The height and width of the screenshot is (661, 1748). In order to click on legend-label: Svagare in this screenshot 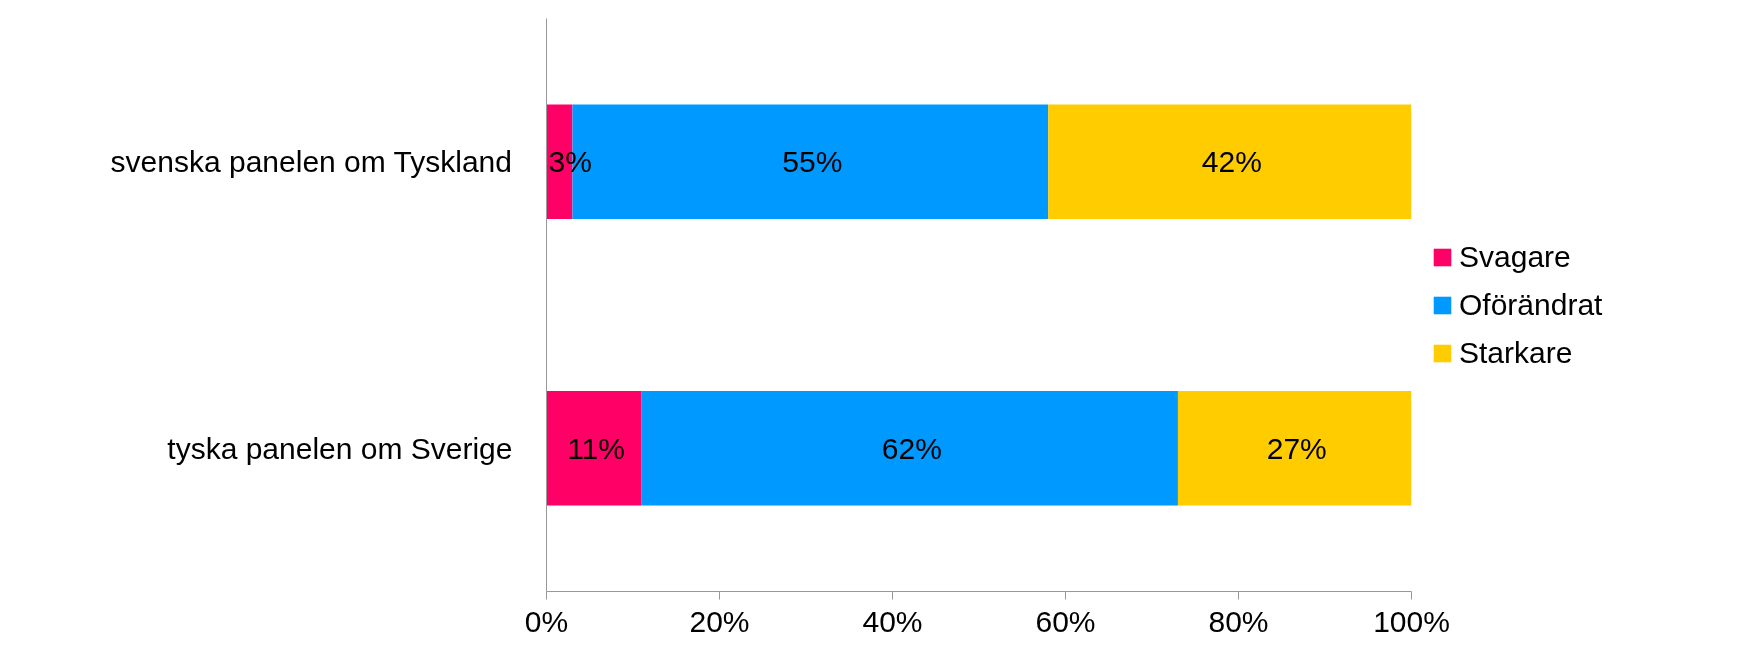, I will do `click(1515, 256)`.